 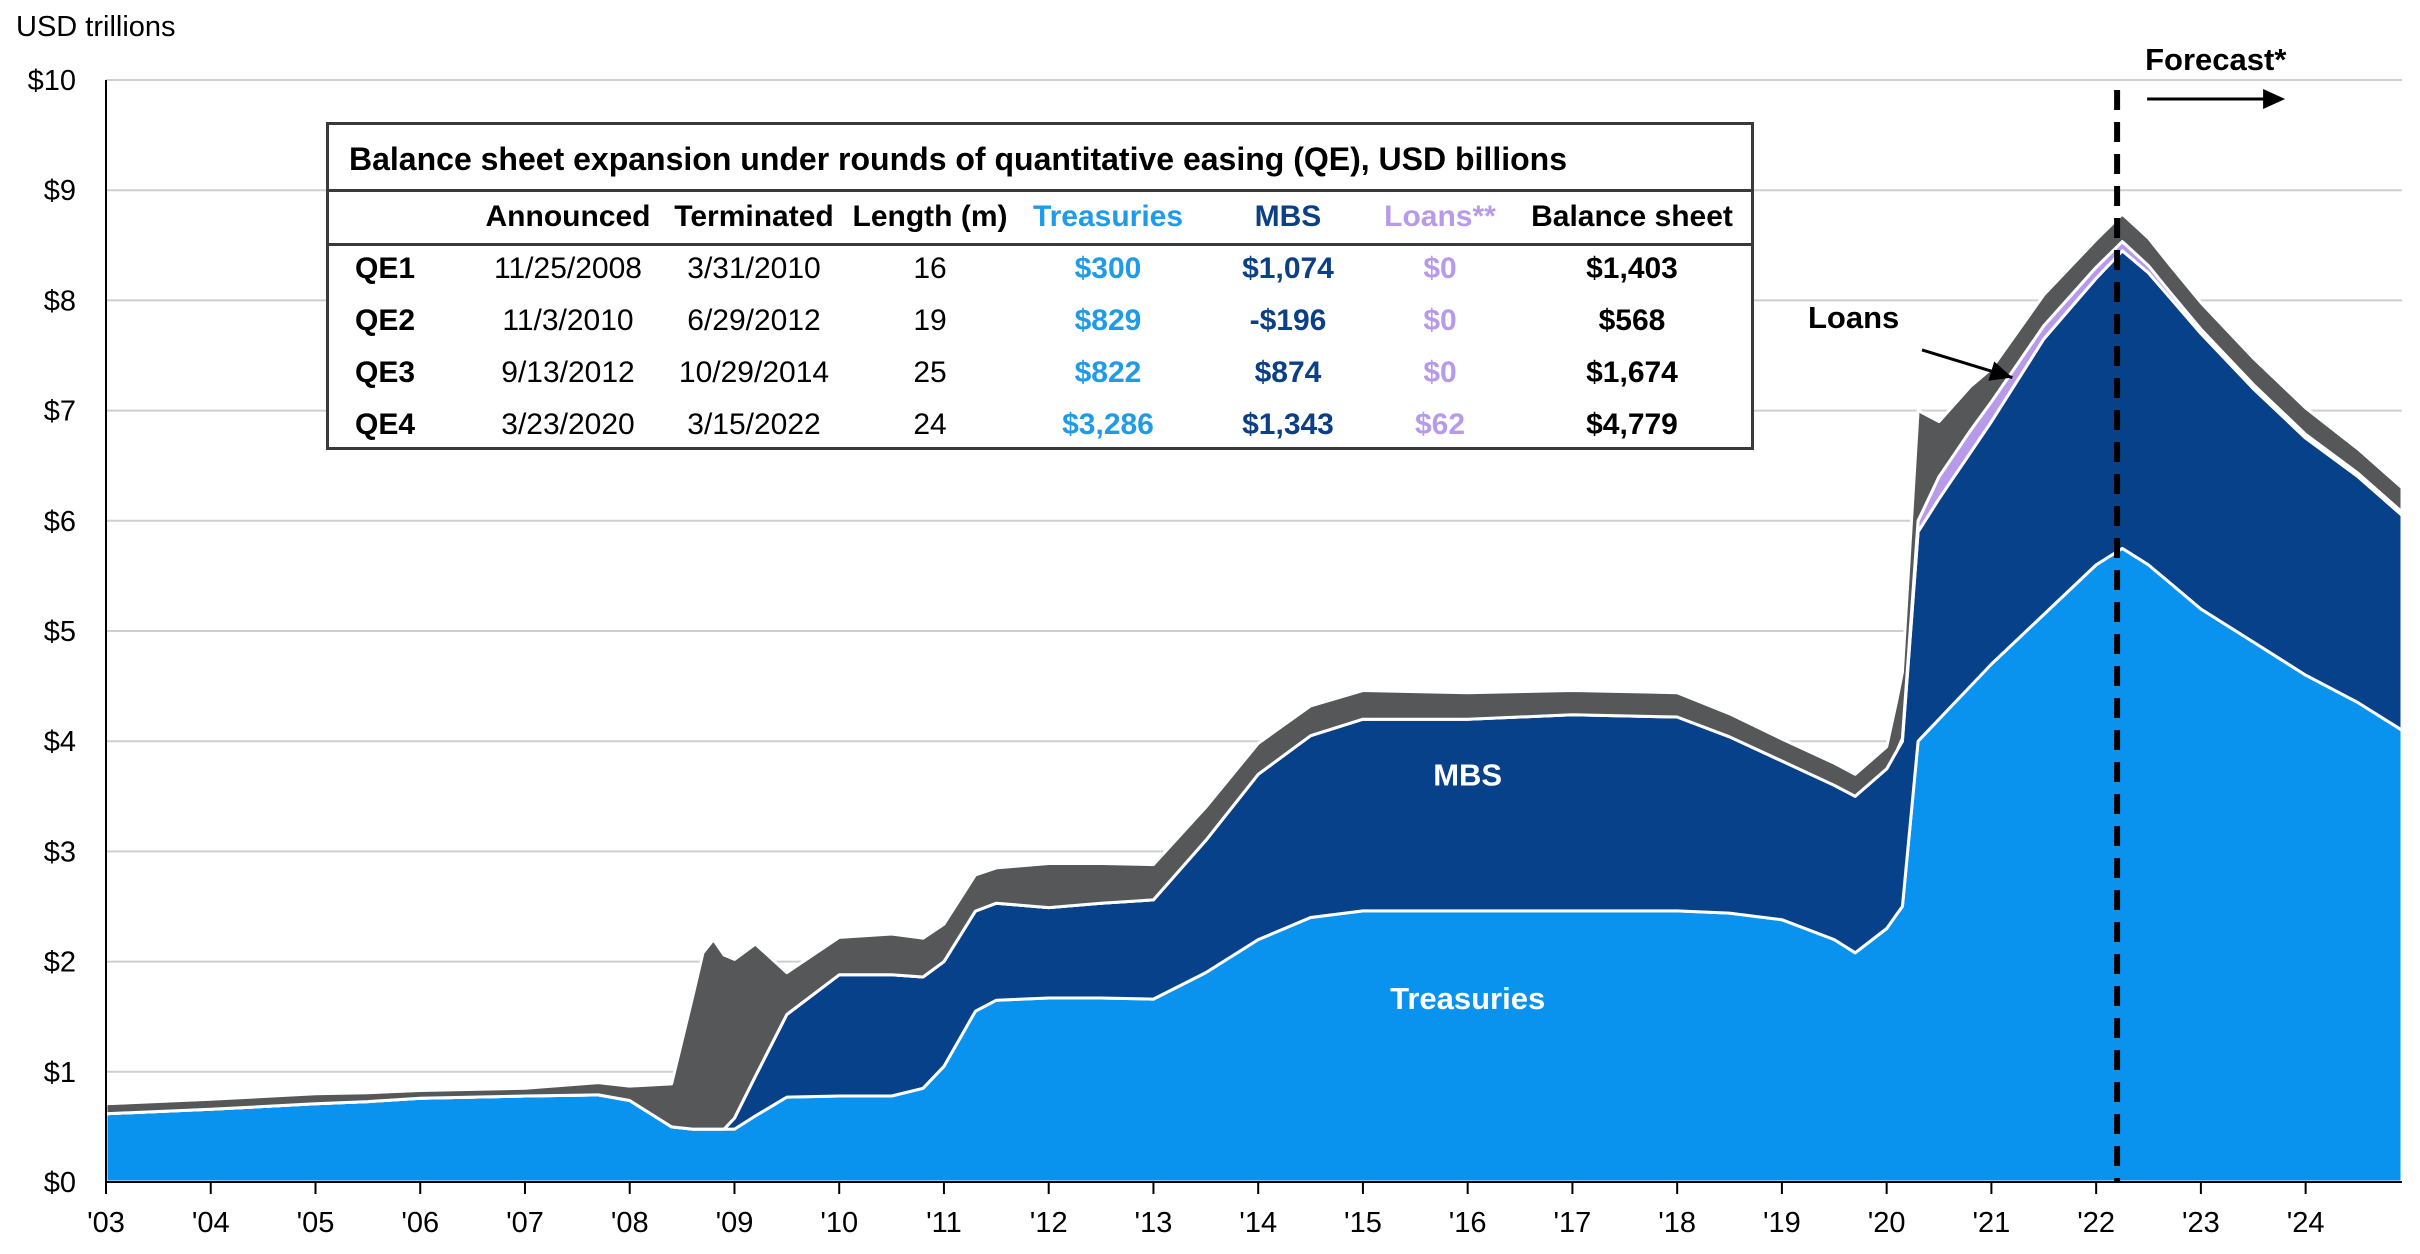 What do you see at coordinates (60, 522) in the screenshot?
I see `y-tick-label: $6` at bounding box center [60, 522].